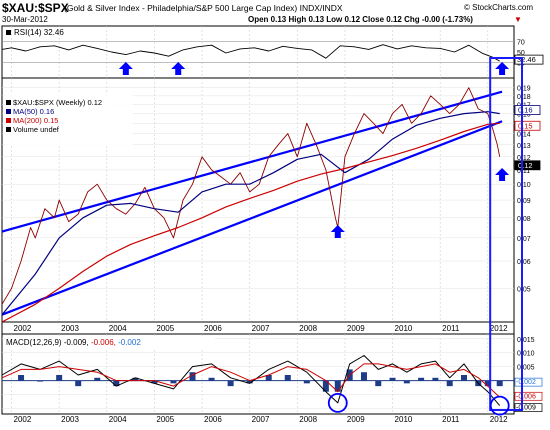 This screenshot has height=430, width=550. What do you see at coordinates (524, 185) in the screenshot?
I see `price-tick-label: 0.10` at bounding box center [524, 185].